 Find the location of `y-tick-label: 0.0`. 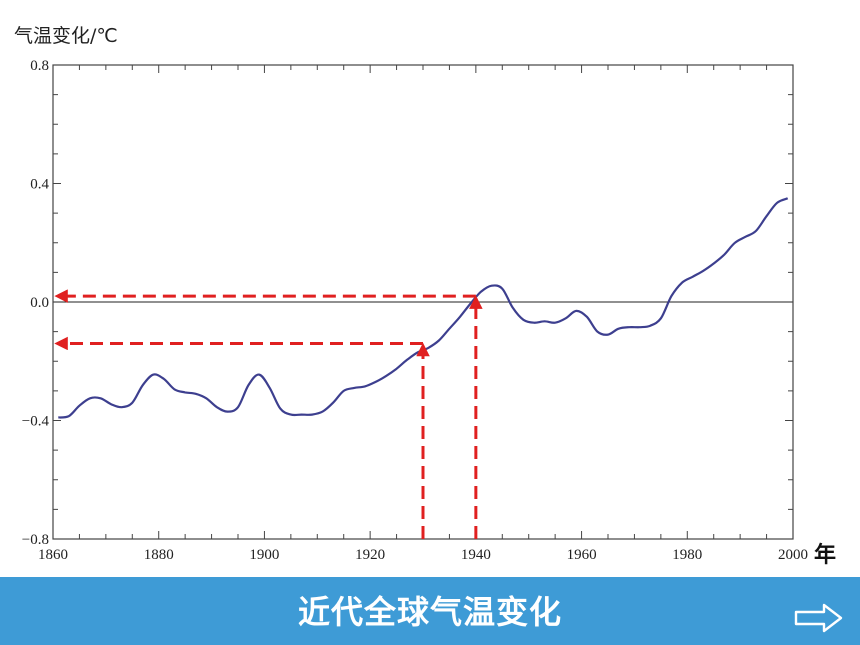

y-tick-label: 0.0 is located at coordinates (39, 303).